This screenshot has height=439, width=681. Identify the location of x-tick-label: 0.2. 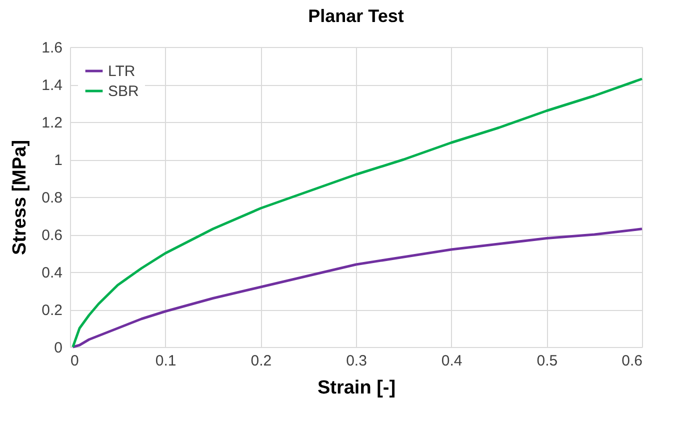
(261, 361).